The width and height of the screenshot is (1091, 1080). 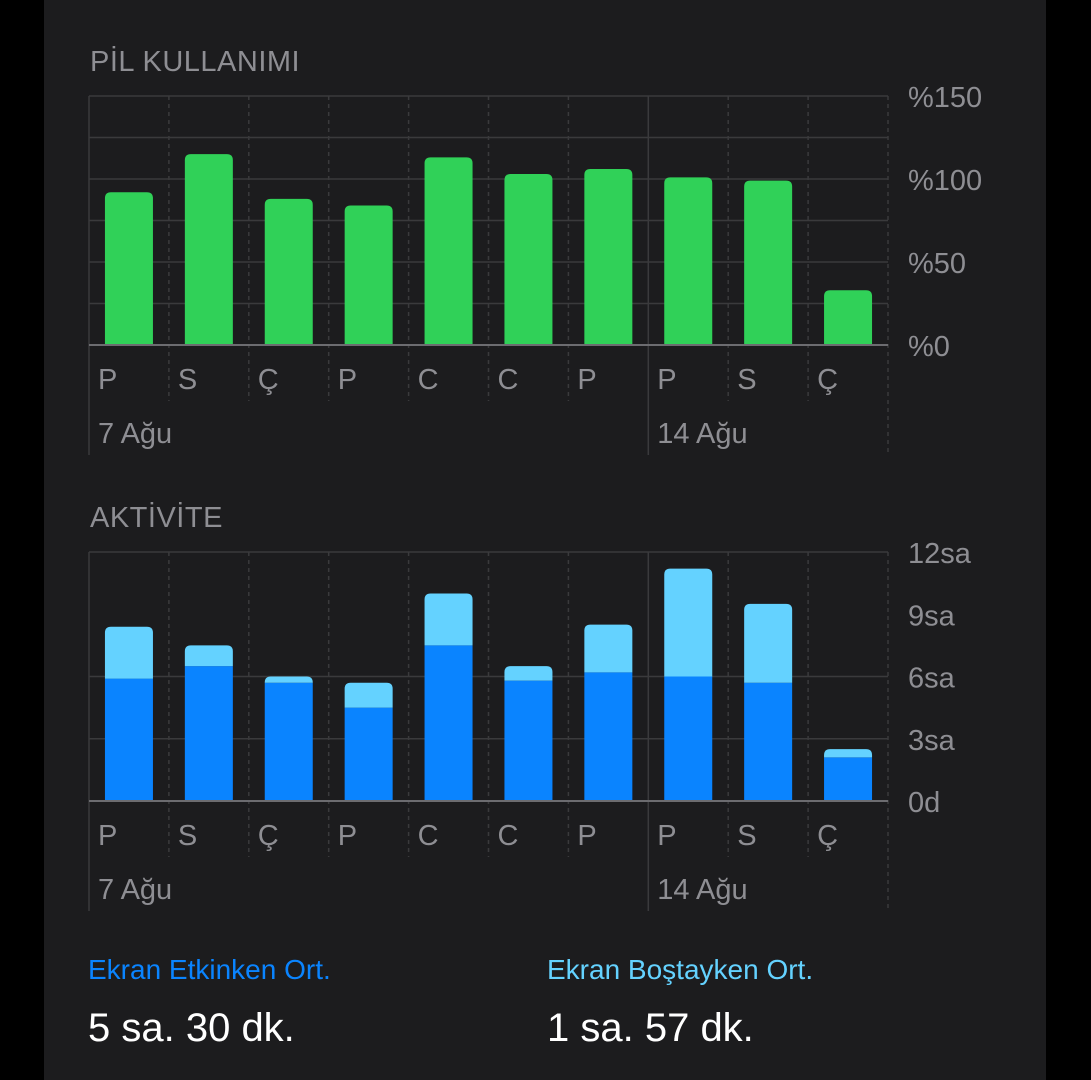 What do you see at coordinates (945, 181) in the screenshot?
I see `y-tick-label: %100` at bounding box center [945, 181].